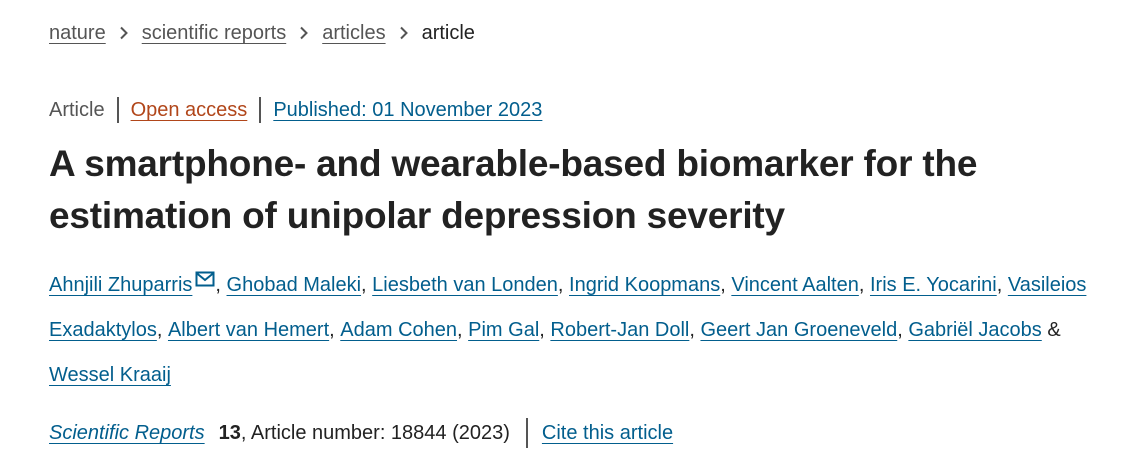 The width and height of the screenshot is (1137, 457). What do you see at coordinates (229, 433) in the screenshot?
I see `volume-number: 13` at bounding box center [229, 433].